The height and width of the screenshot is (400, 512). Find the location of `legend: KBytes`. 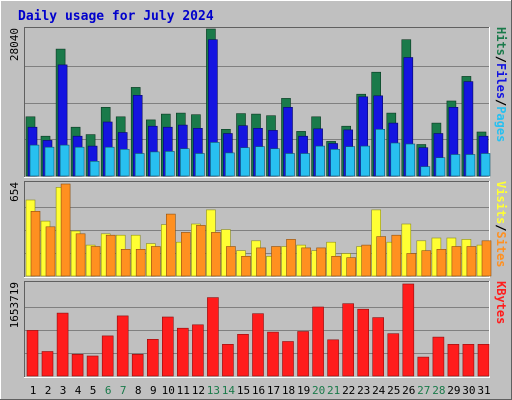

legend: KBytes is located at coordinates (501, 302).